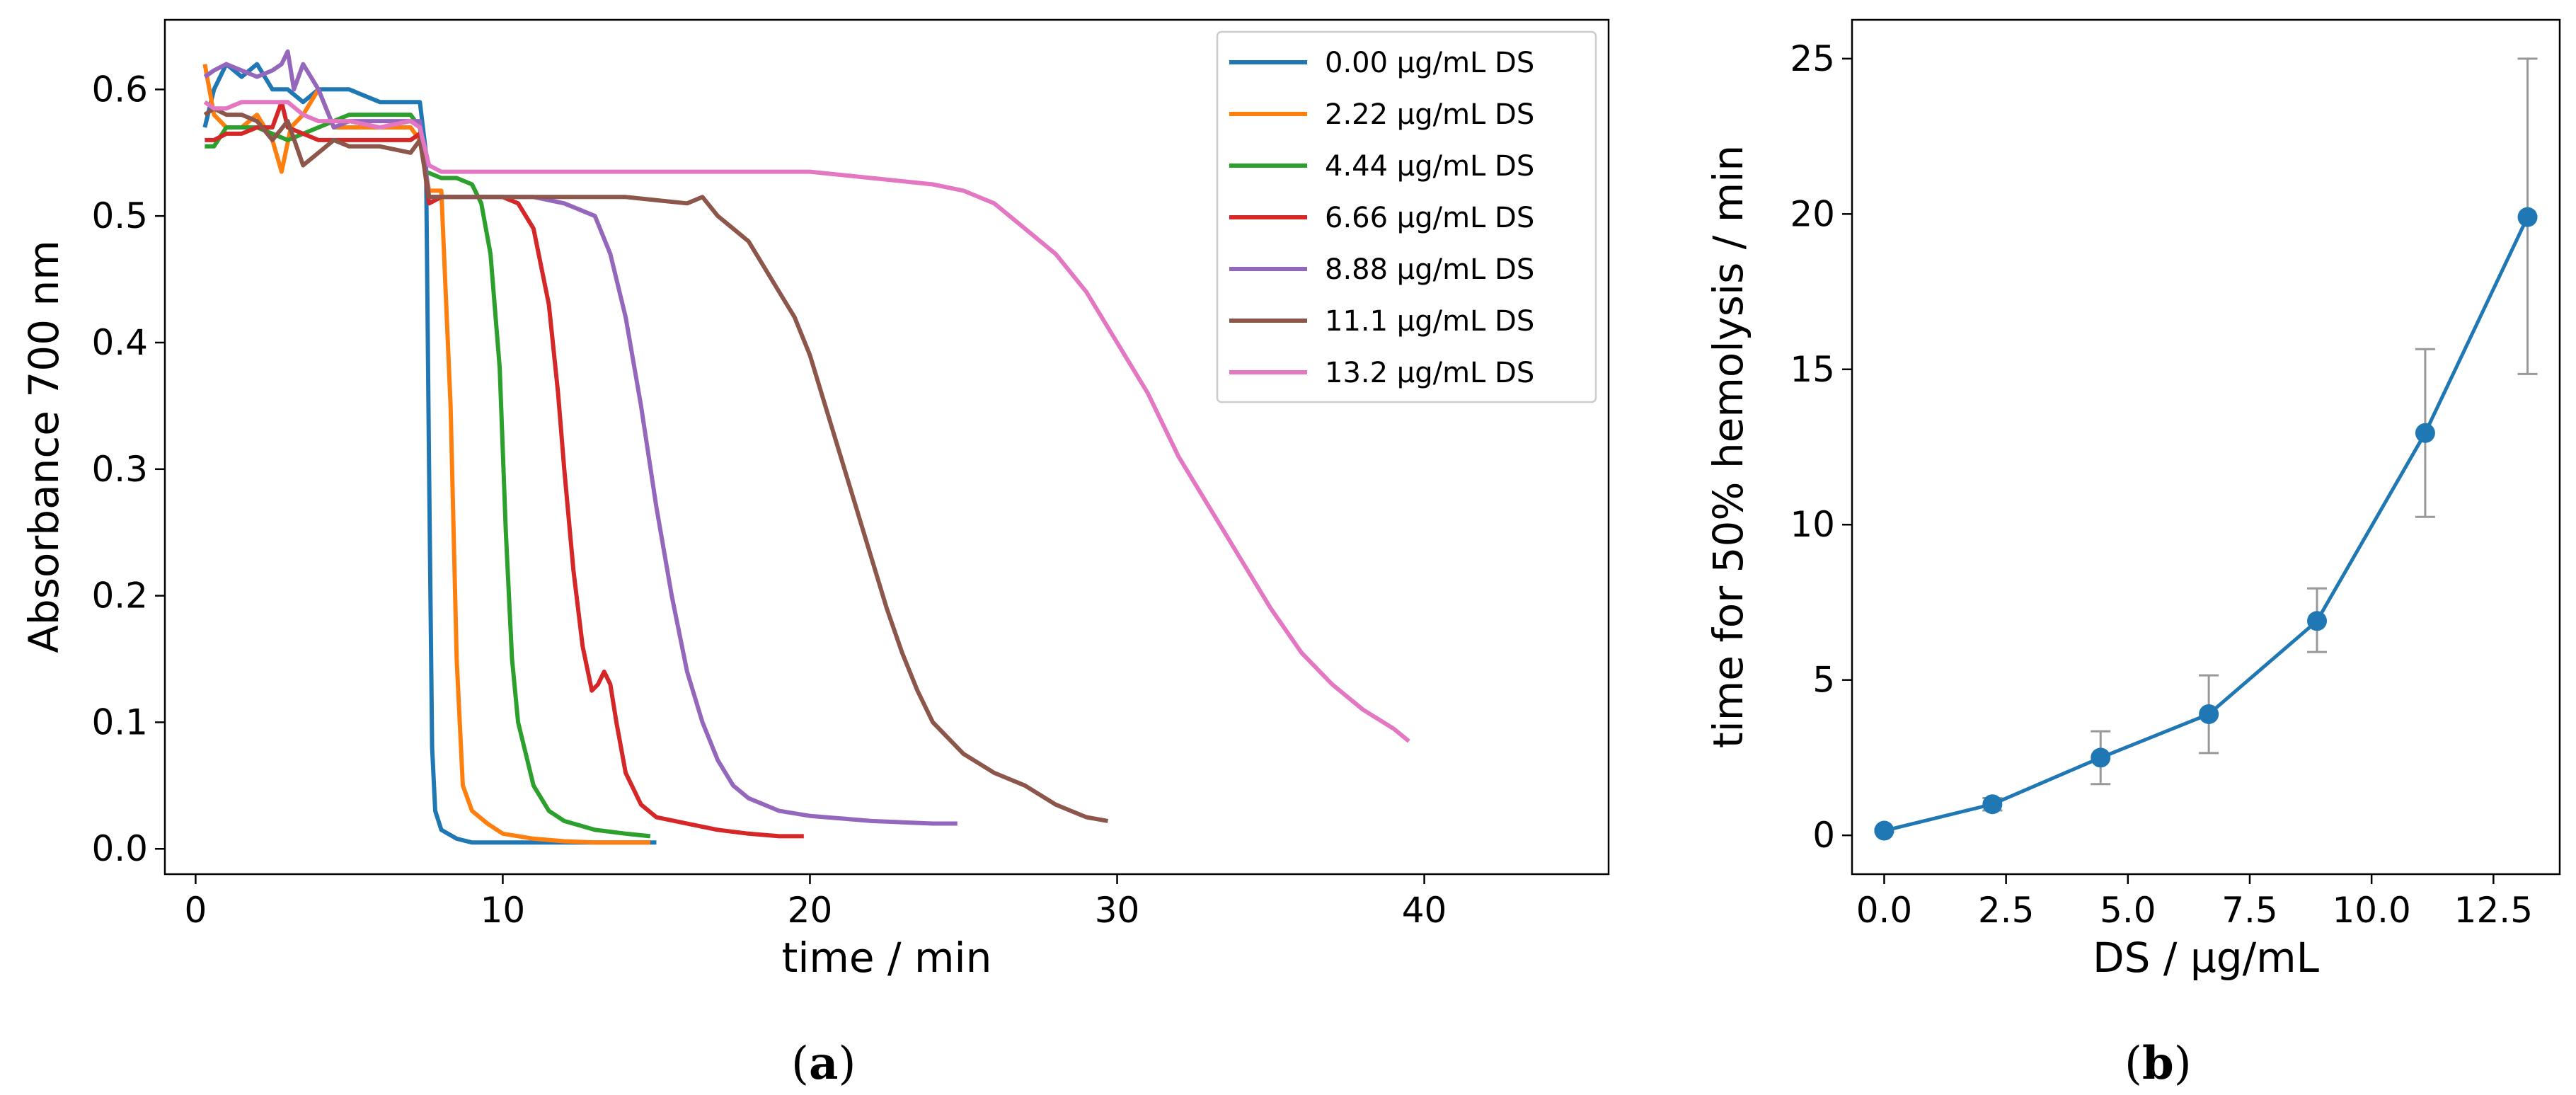 The width and height of the screenshot is (2576, 1095). Describe the element at coordinates (1430, 63) in the screenshot. I see `legend-label-0: 0.00 μg/mL DS` at that location.